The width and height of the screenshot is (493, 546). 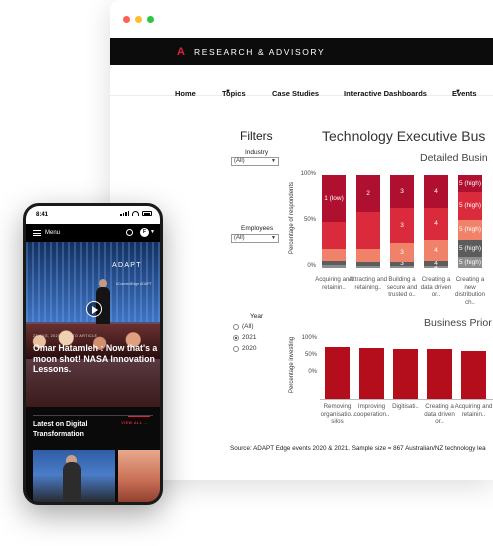 What do you see at coordinates (368, 283) in the screenshot?
I see `x-category-label: Attracting and retaining..` at bounding box center [368, 283].